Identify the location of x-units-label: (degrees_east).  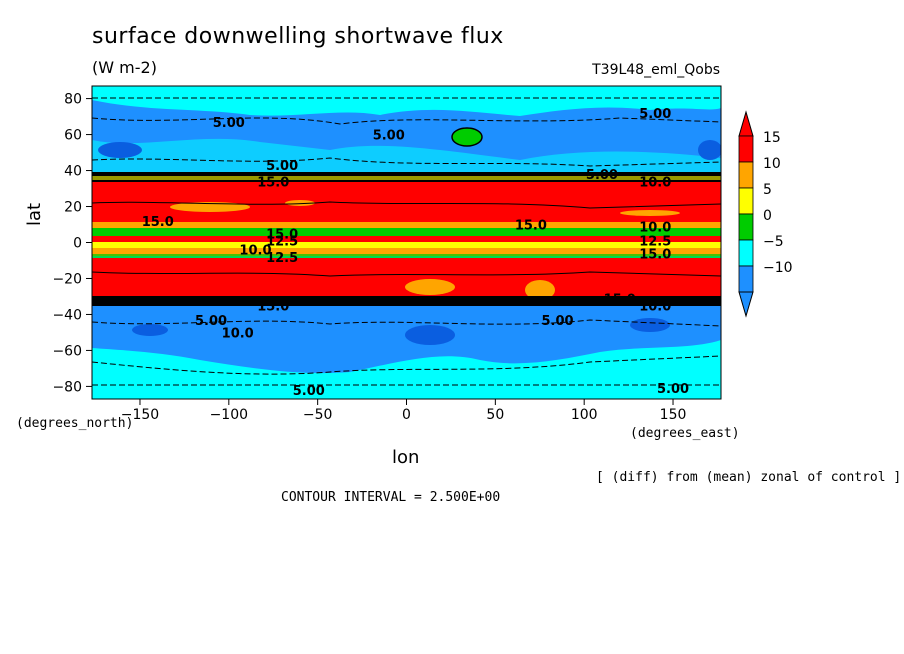
(685, 433).